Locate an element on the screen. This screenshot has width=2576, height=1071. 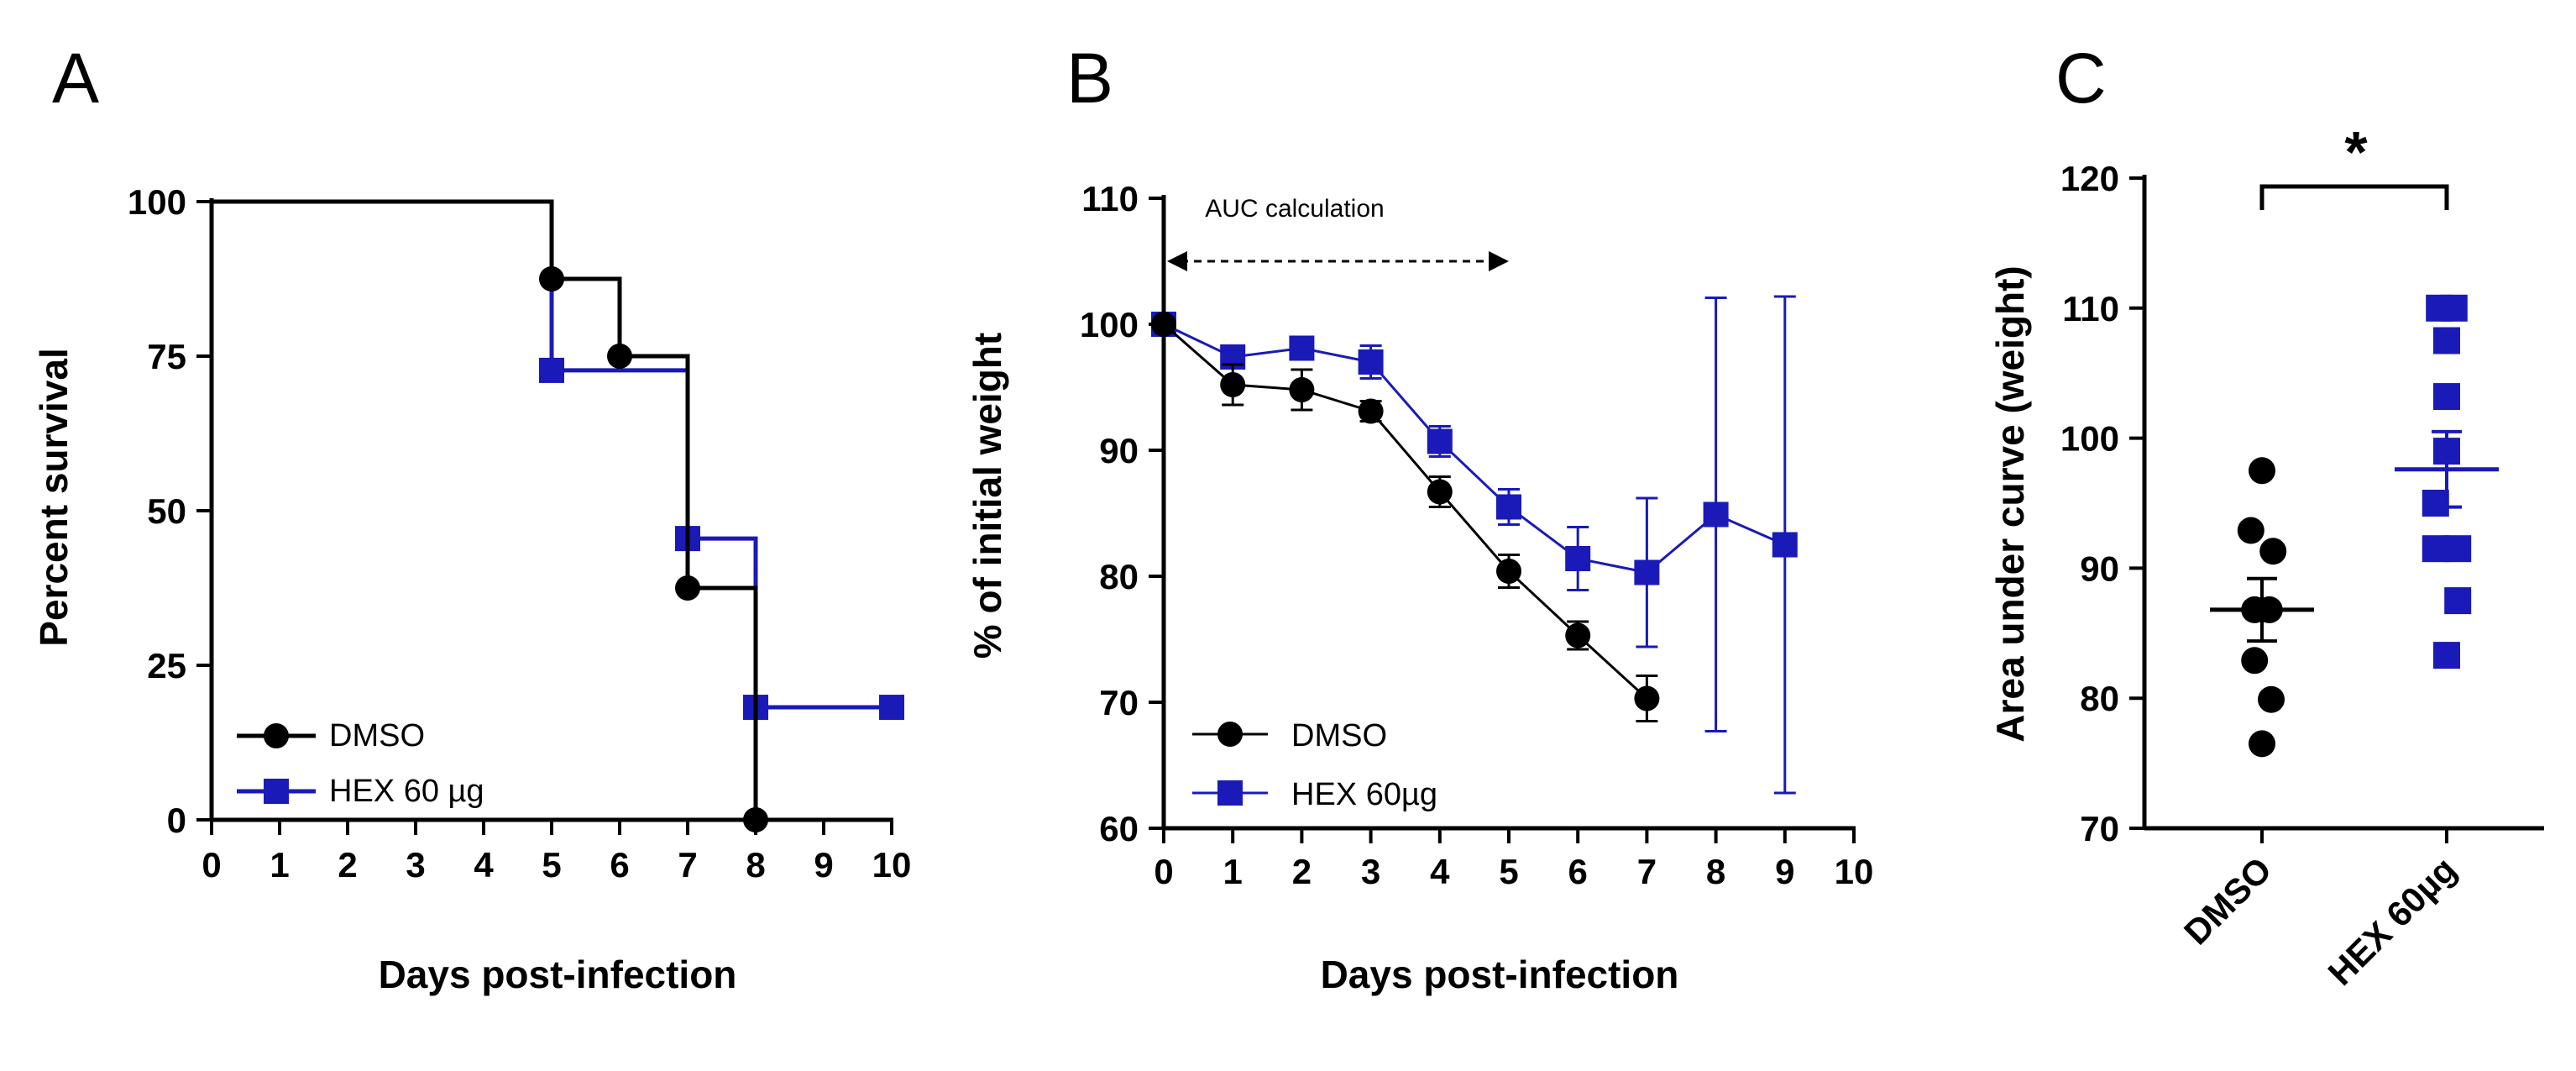
chart-b-x-tick-label: 6 is located at coordinates (1578, 871).